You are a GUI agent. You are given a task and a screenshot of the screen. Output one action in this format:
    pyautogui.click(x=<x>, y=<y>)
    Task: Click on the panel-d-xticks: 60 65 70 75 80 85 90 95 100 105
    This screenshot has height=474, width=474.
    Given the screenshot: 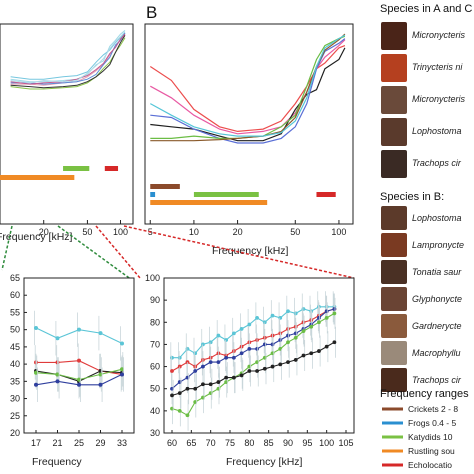 What is the action you would take?
    pyautogui.click(x=260, y=439)
    